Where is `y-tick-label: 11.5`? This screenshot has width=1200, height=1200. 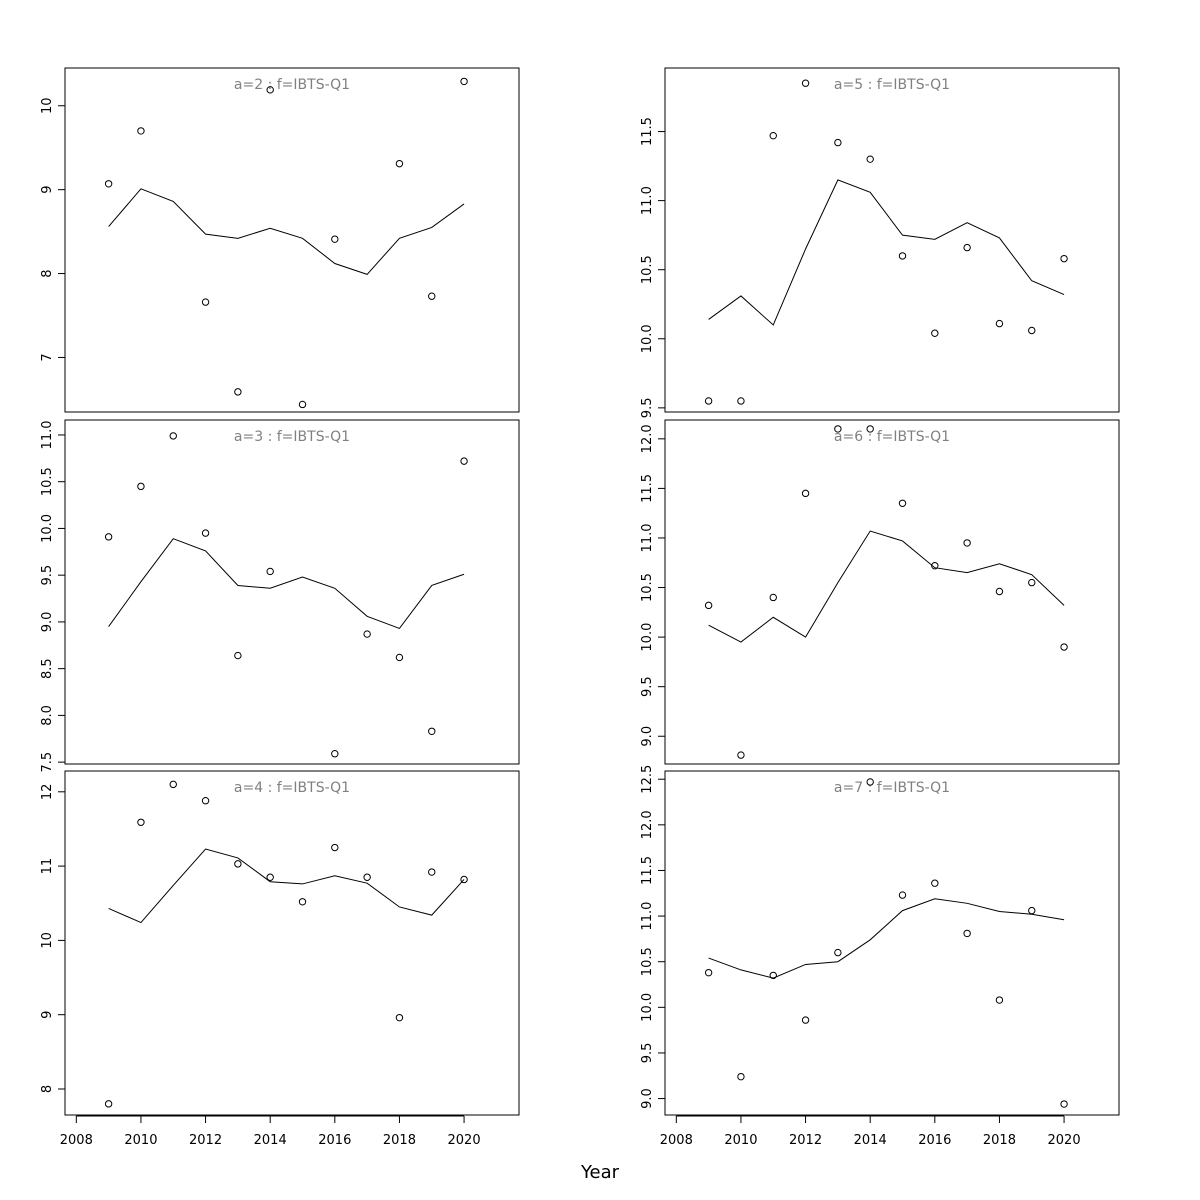
y-tick-label: 11.5 is located at coordinates (647, 131).